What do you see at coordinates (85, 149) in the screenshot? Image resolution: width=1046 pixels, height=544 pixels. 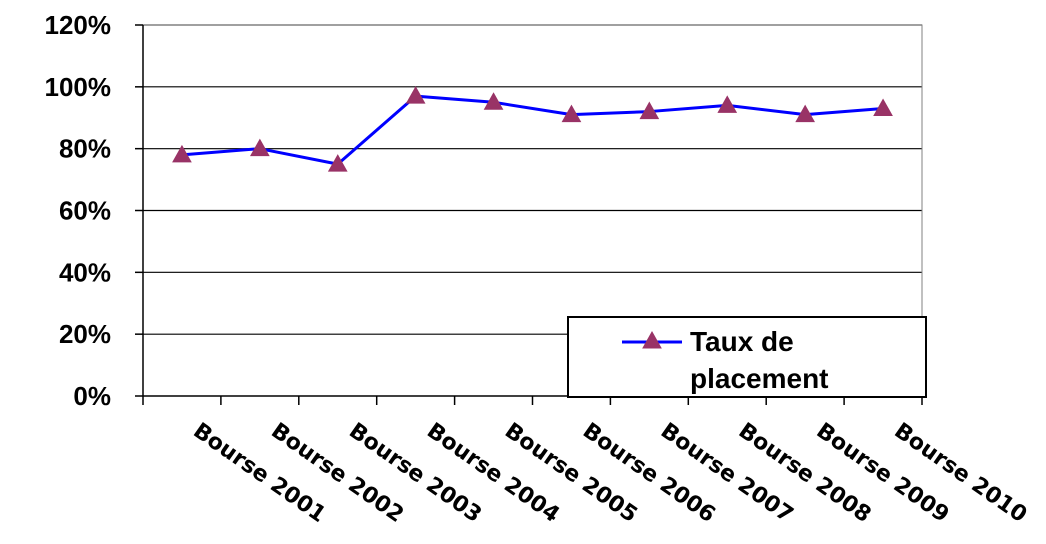 I see `y-tick-label: 80%` at bounding box center [85, 149].